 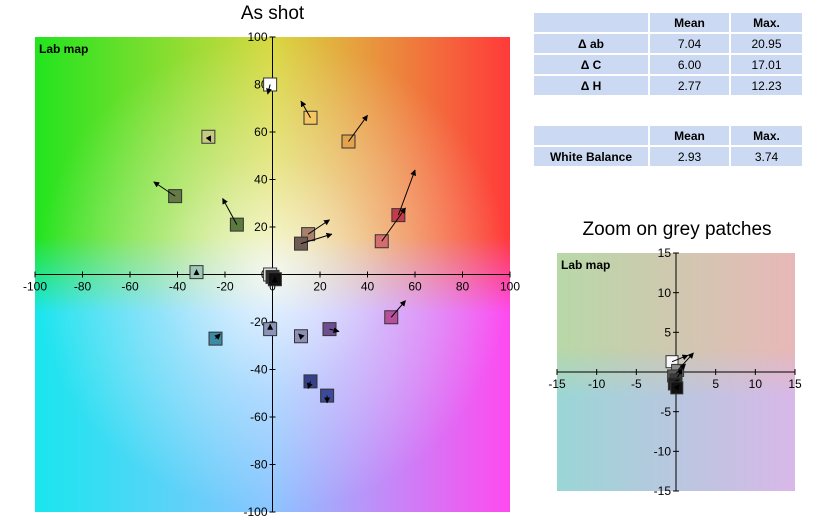 What do you see at coordinates (756, 384) in the screenshot?
I see `x-tick-label: 10` at bounding box center [756, 384].